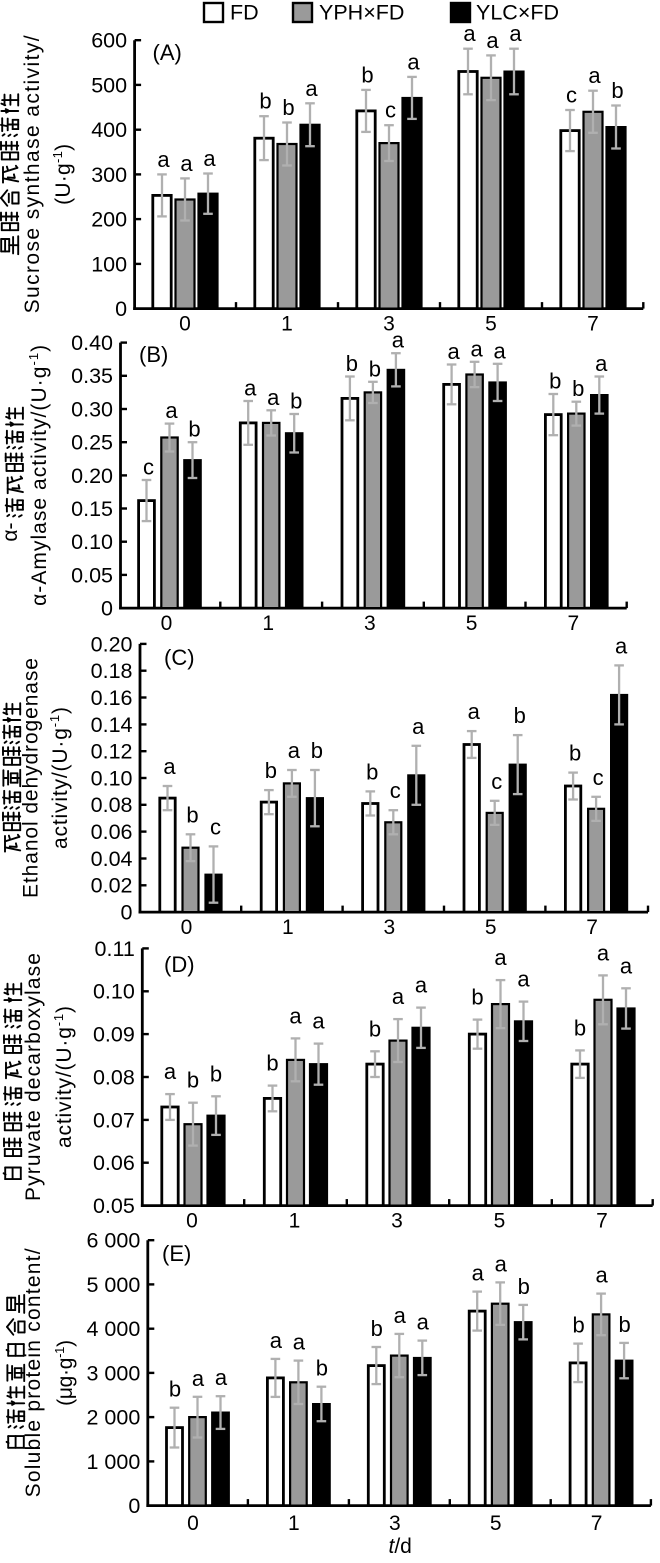 Image resolution: width=660 pixels, height=1563 pixels. What do you see at coordinates (112, 644) in the screenshot?
I see `svg-text: 0.20` at bounding box center [112, 644].